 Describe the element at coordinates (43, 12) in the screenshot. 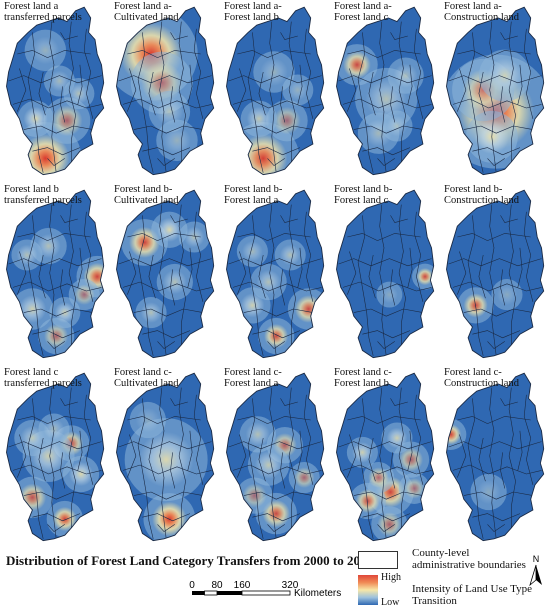

I see `panel-title: Forest land a transferred parcels` at that location.